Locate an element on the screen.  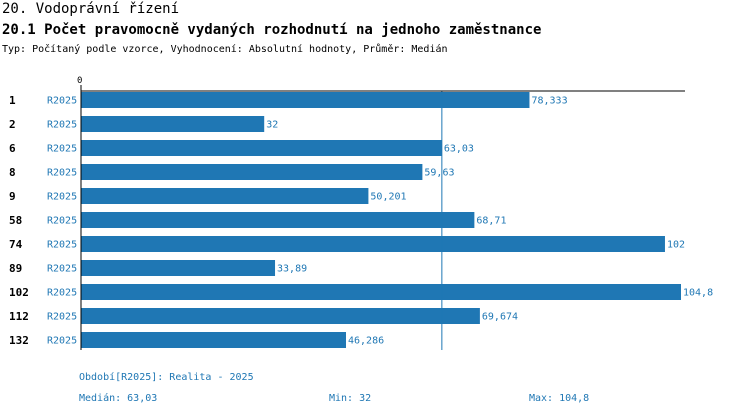
category-label: 8 is located at coordinates (12, 172).